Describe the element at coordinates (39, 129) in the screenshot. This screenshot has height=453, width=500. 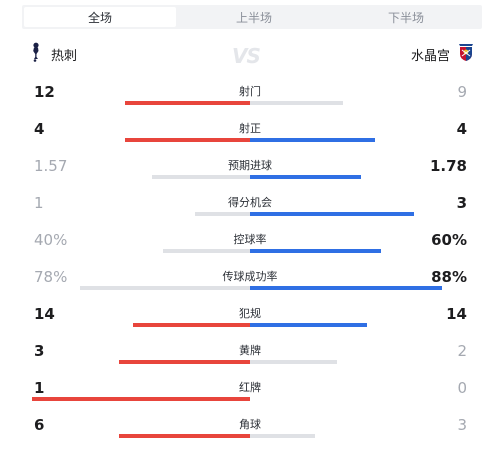
I see `home-stat-value: 4` at that location.